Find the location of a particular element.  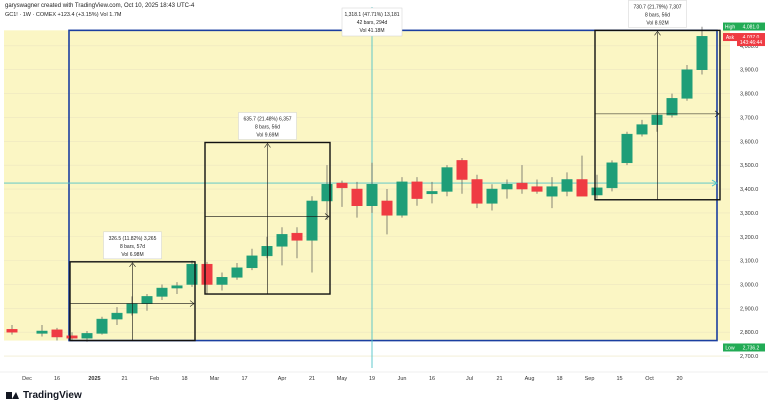

countdown-tag is located at coordinates (751, 42).